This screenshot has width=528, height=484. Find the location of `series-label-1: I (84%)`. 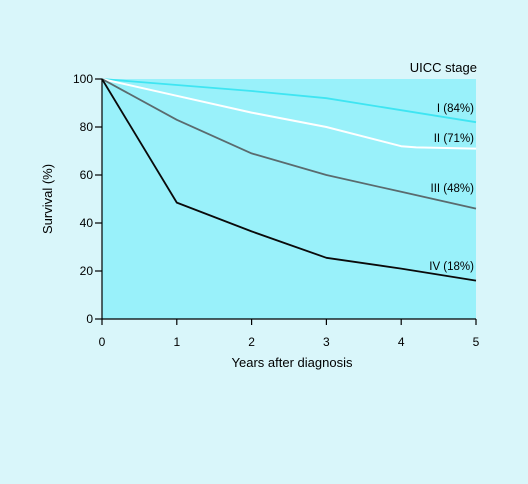

series-label-1: I (84%) is located at coordinates (455, 109).